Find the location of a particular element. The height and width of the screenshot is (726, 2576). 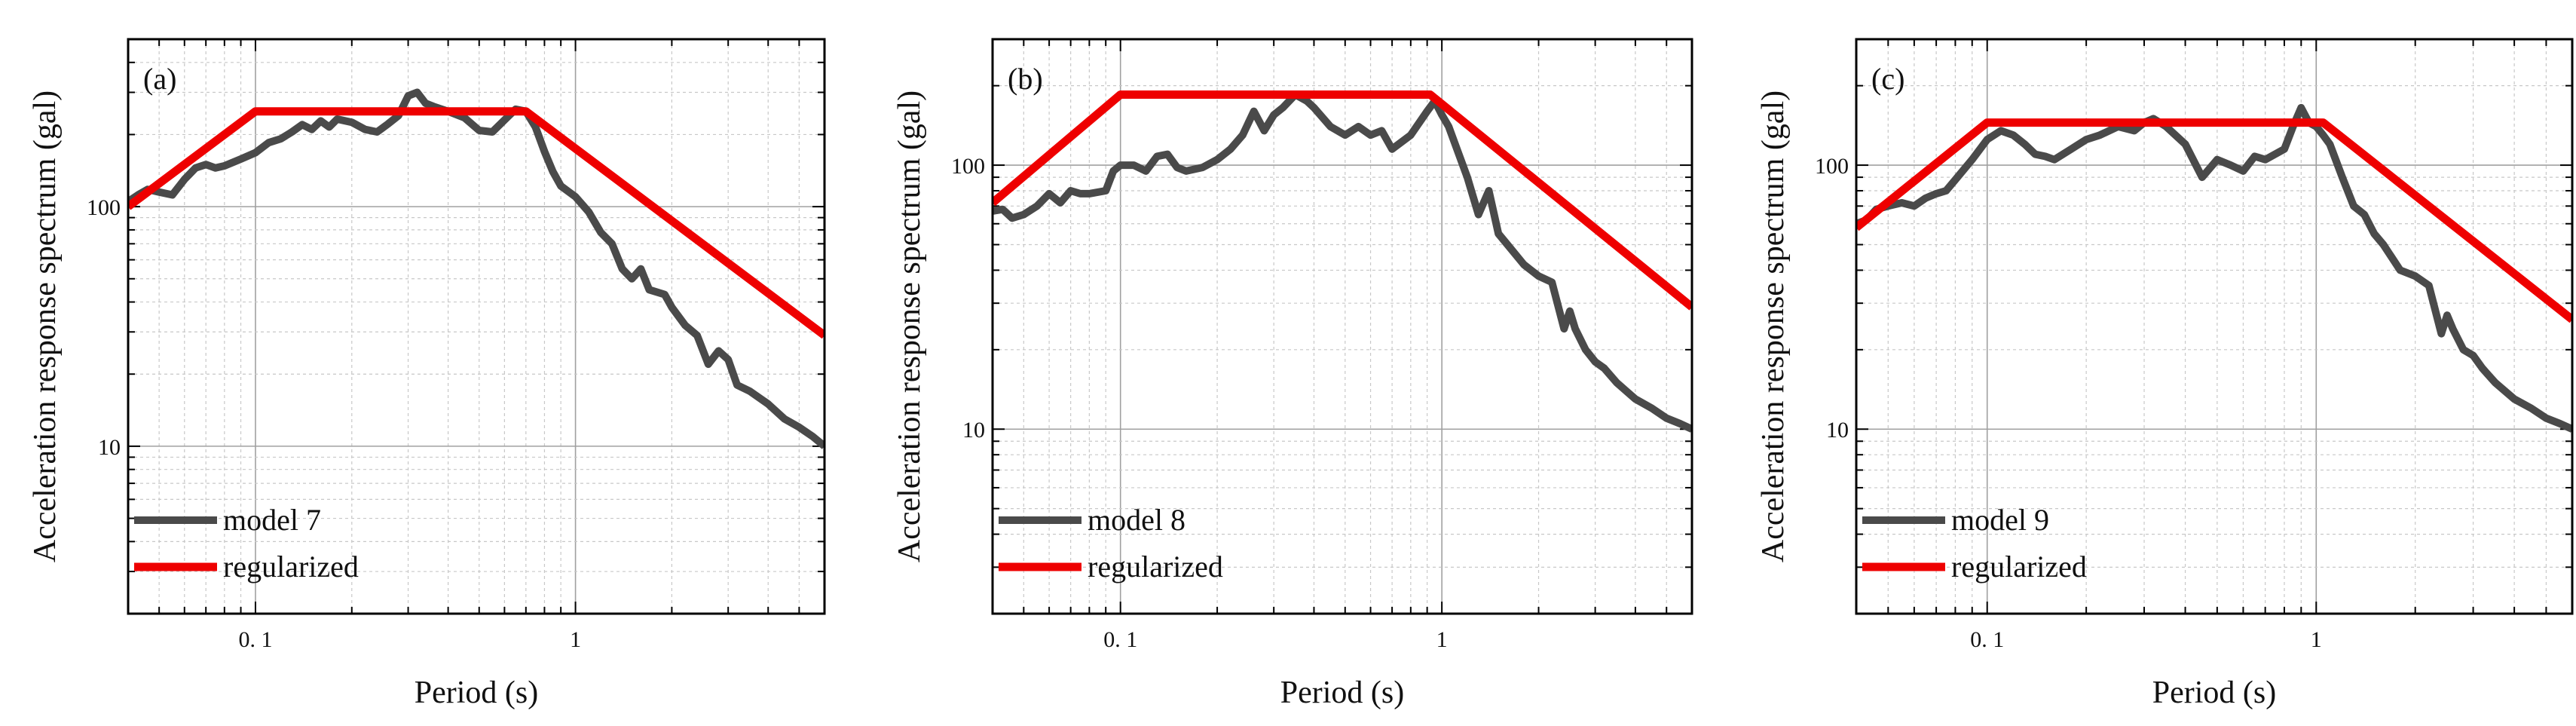

panel-label: (c) is located at coordinates (1888, 79).